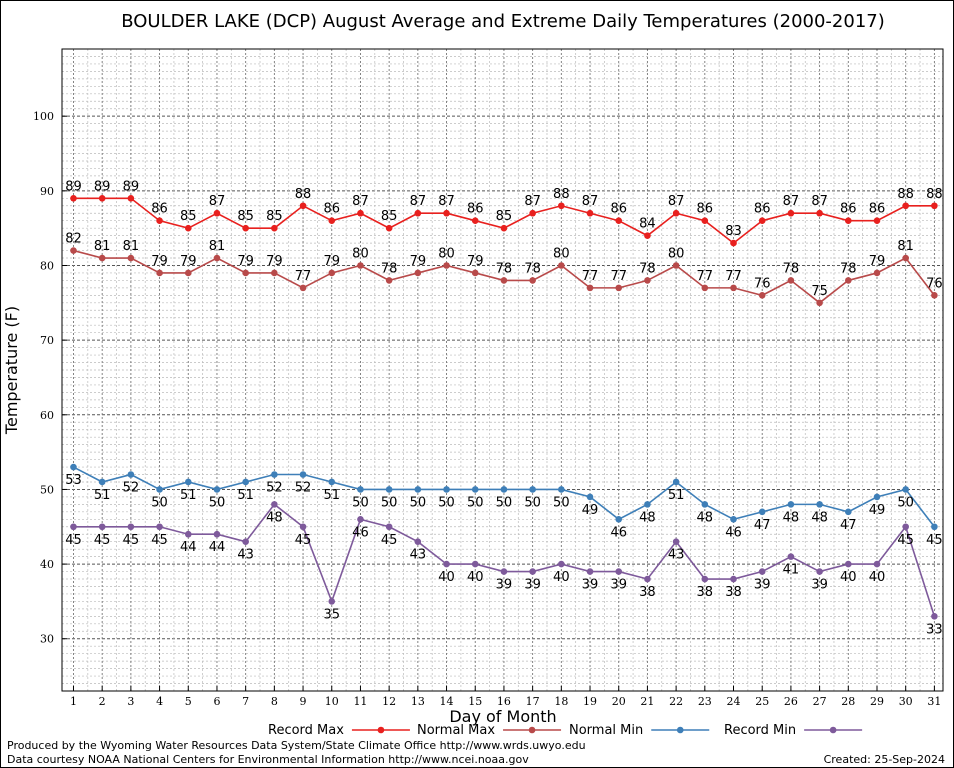  What do you see at coordinates (877, 510) in the screenshot?
I see `data-label: 49` at bounding box center [877, 510].